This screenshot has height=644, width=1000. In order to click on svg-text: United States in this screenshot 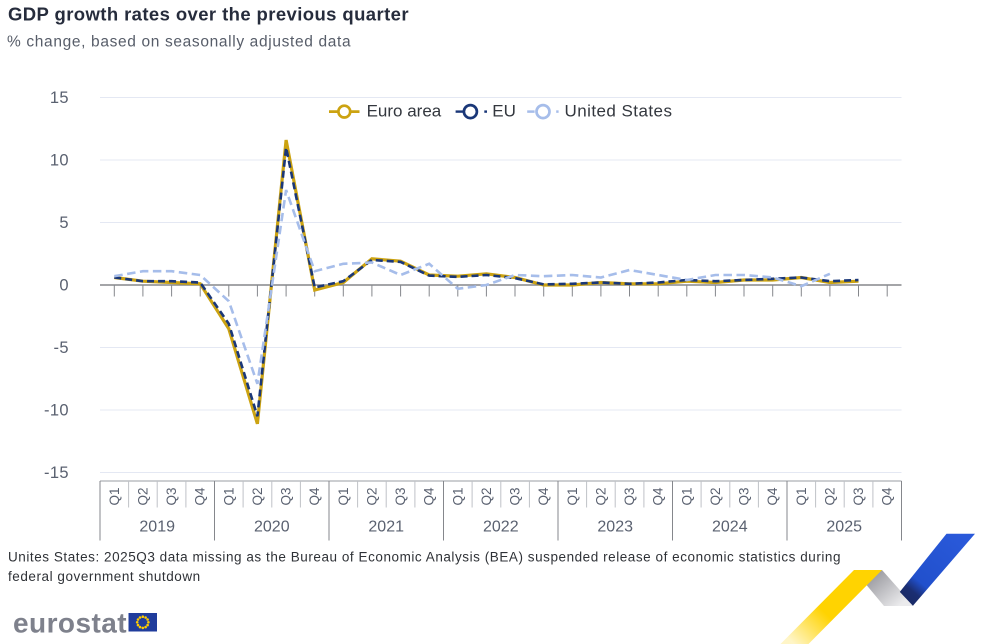, I will do `click(619, 111)`.